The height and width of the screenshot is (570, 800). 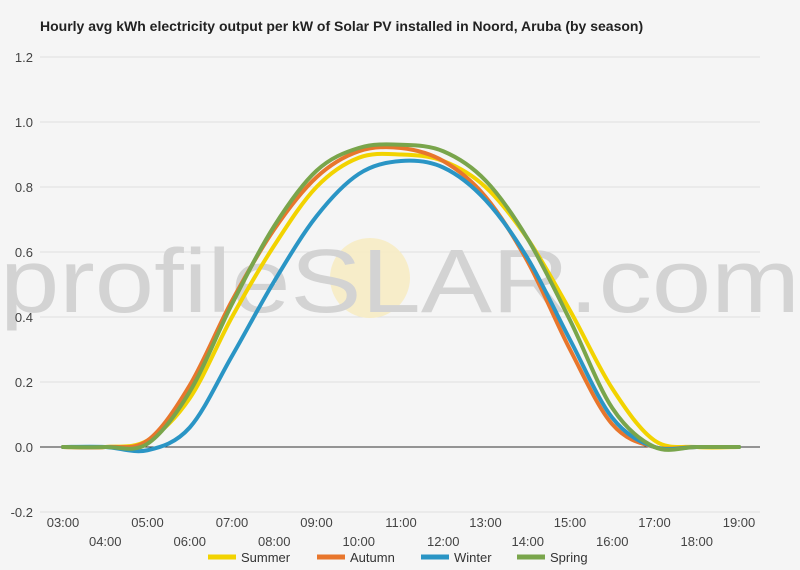 What do you see at coordinates (443, 541) in the screenshot?
I see `x-tick-label: 12:00` at bounding box center [443, 541].